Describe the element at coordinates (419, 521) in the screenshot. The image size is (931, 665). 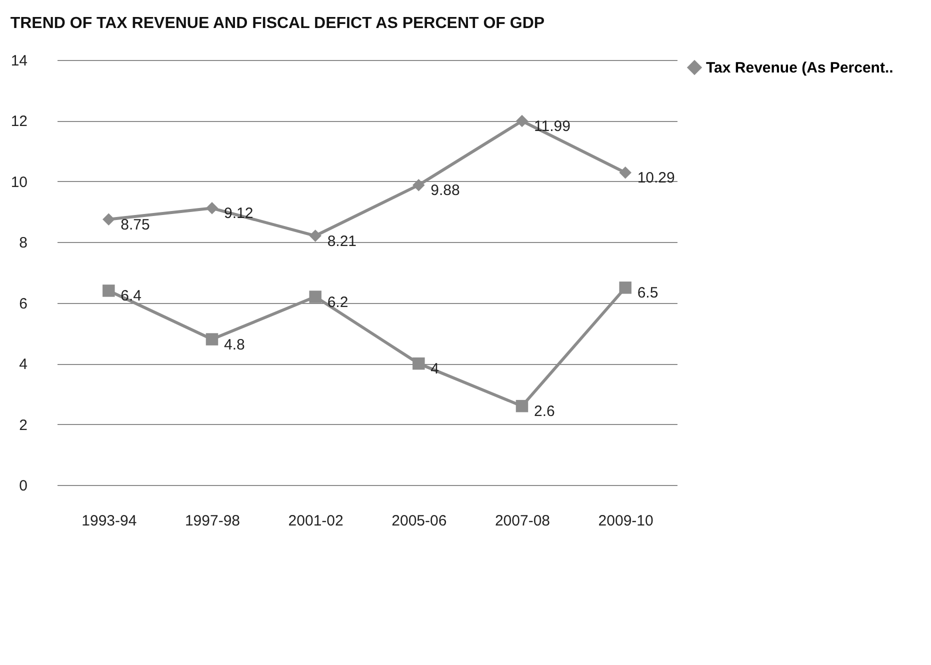
I see `x-tick-label: 2005-06` at that location.